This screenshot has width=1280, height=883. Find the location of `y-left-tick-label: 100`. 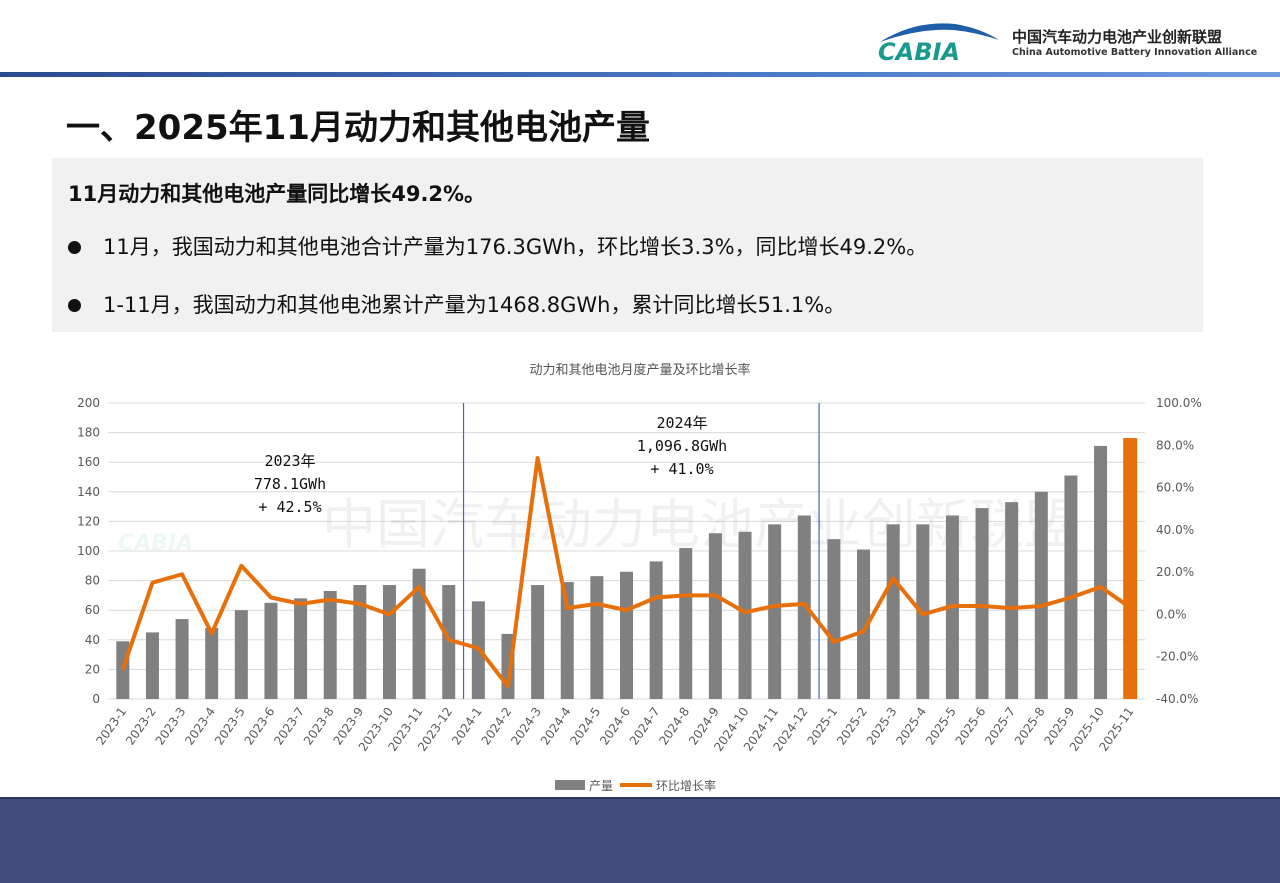

y-left-tick-label: 100 is located at coordinates (88, 551).